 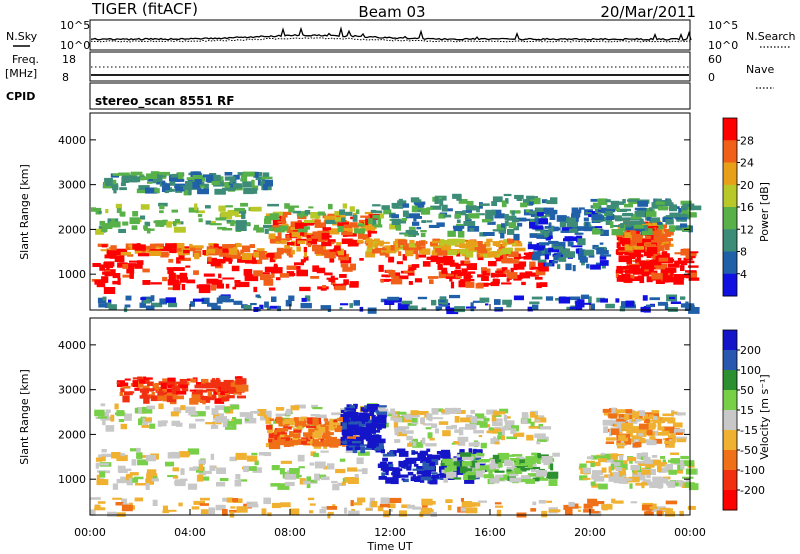 What do you see at coordinates (743, 274) in the screenshot?
I see `colorbar-tick-label: 4` at bounding box center [743, 274].